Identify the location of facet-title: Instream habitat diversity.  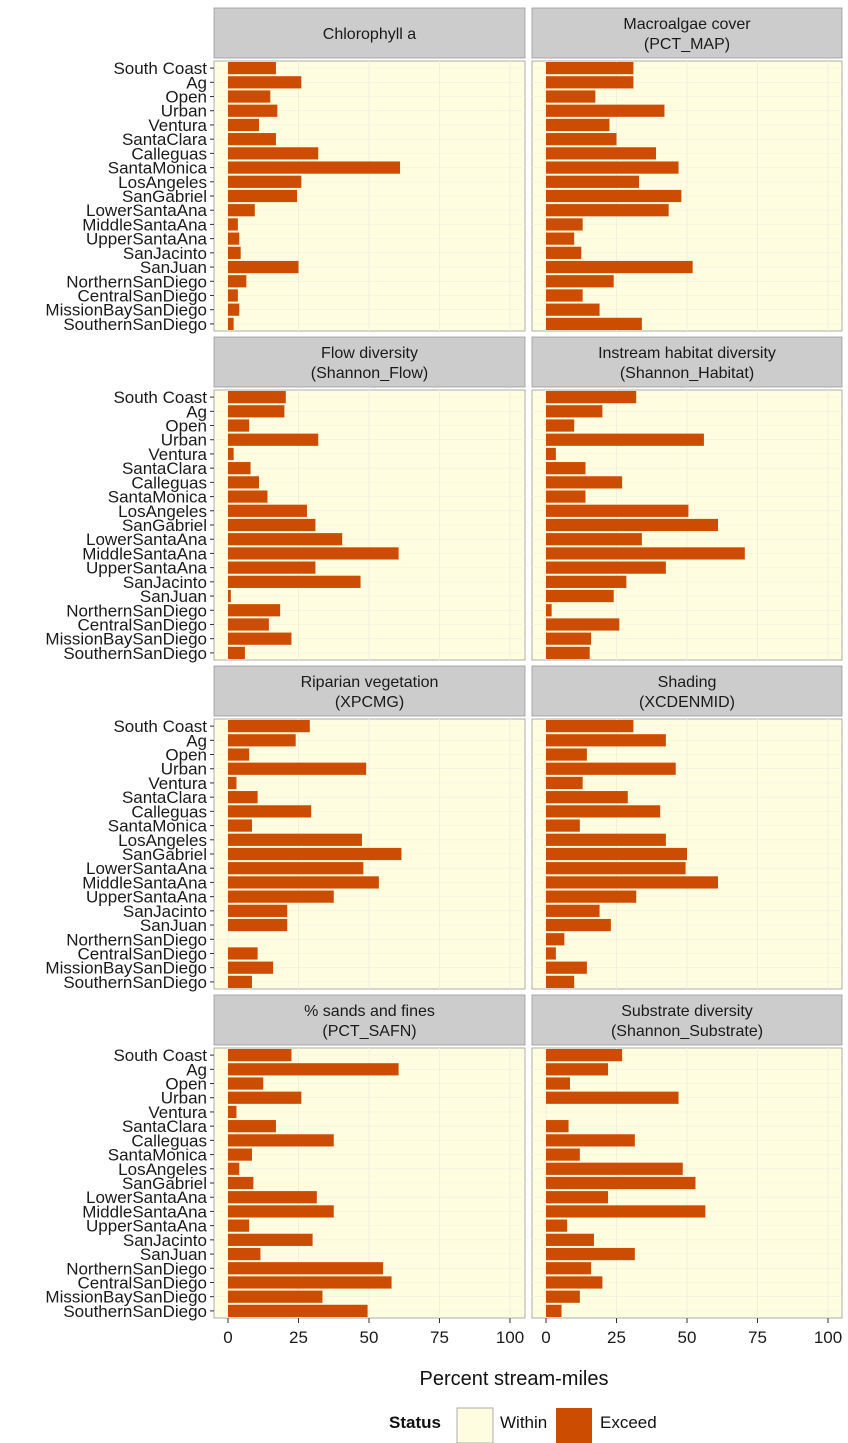
(687, 353).